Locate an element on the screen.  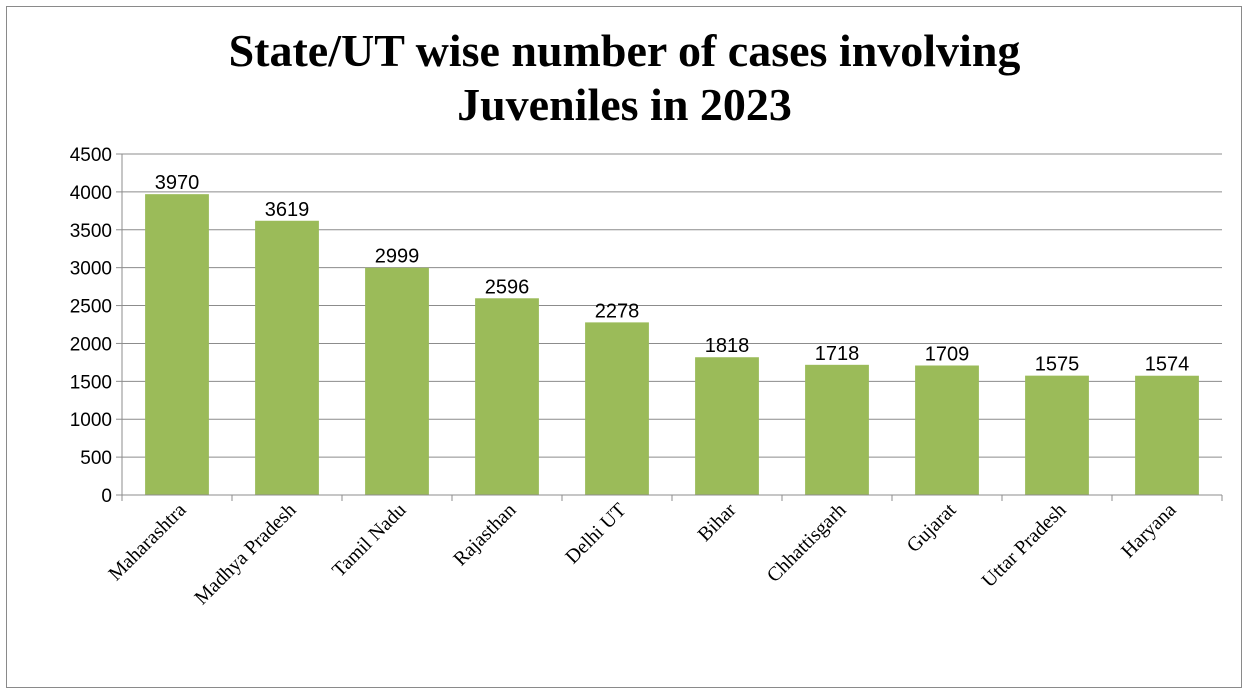
x-tick-label: Uttar Pradesh is located at coordinates (1024, 545).